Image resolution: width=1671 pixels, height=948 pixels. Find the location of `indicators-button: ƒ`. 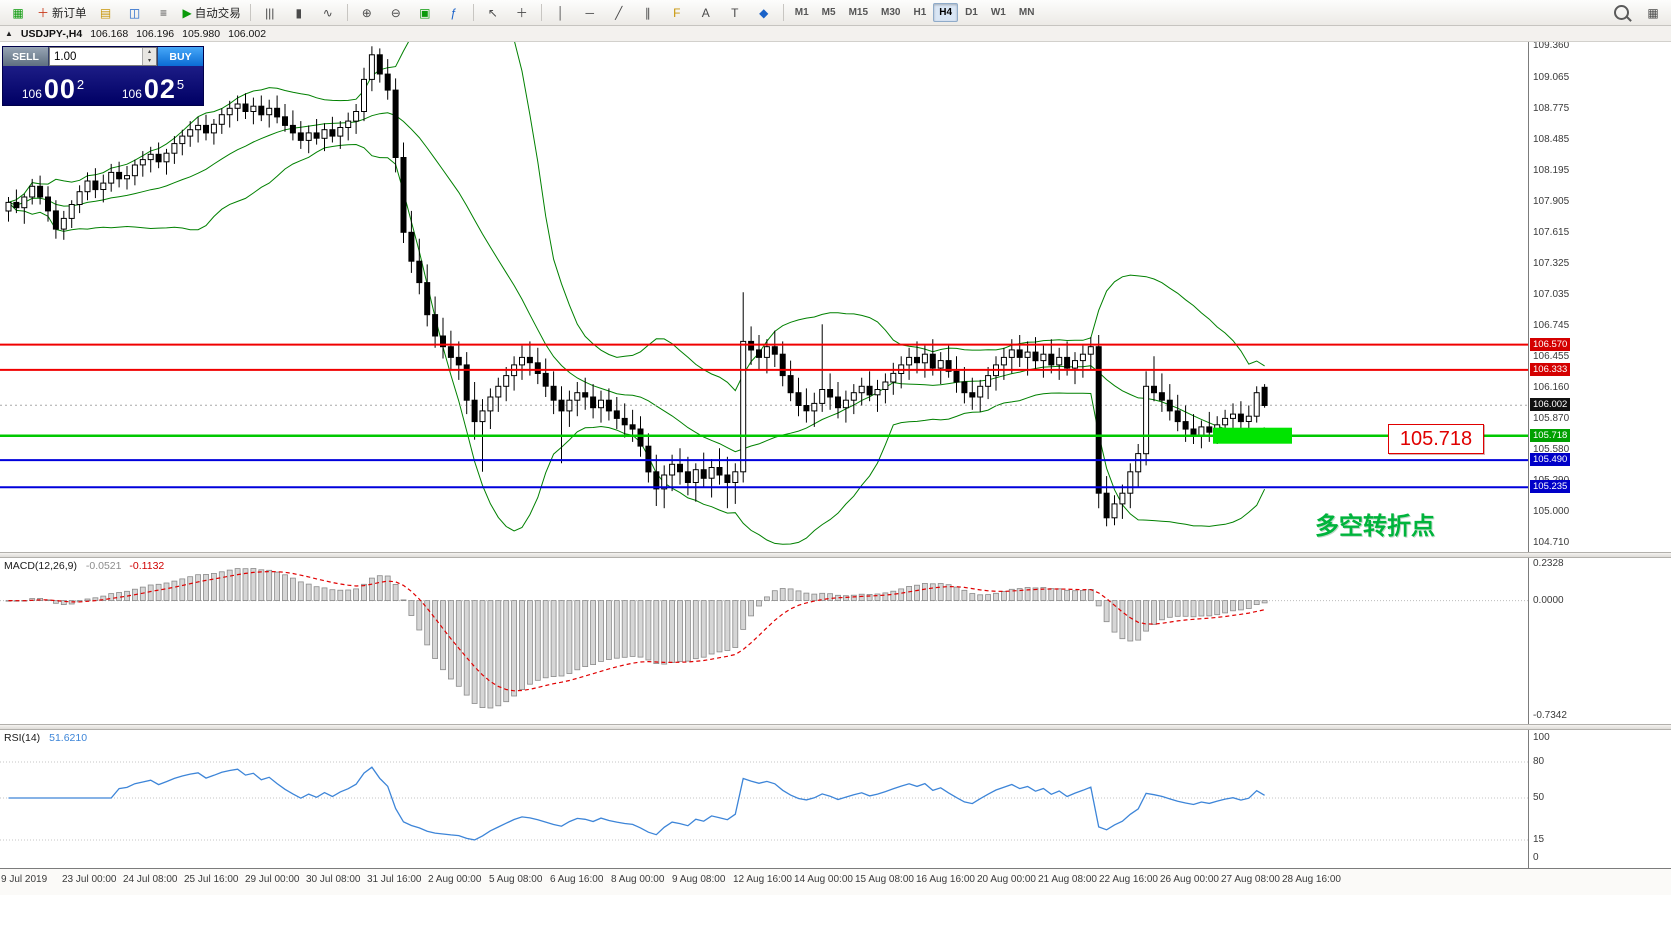

indicators-button: ƒ is located at coordinates (454, 13).